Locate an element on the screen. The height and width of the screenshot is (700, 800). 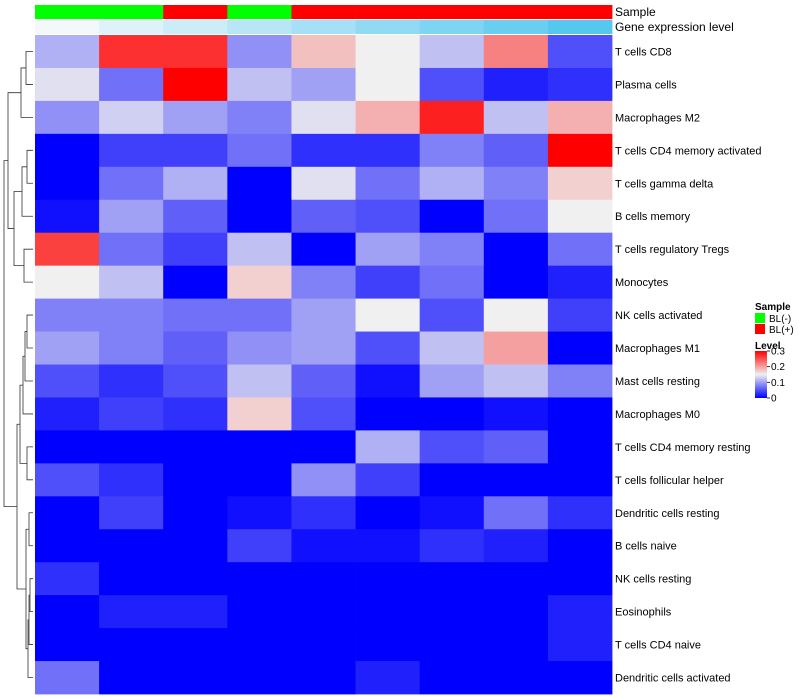
annotation-tracks is located at coordinates (324, 19).